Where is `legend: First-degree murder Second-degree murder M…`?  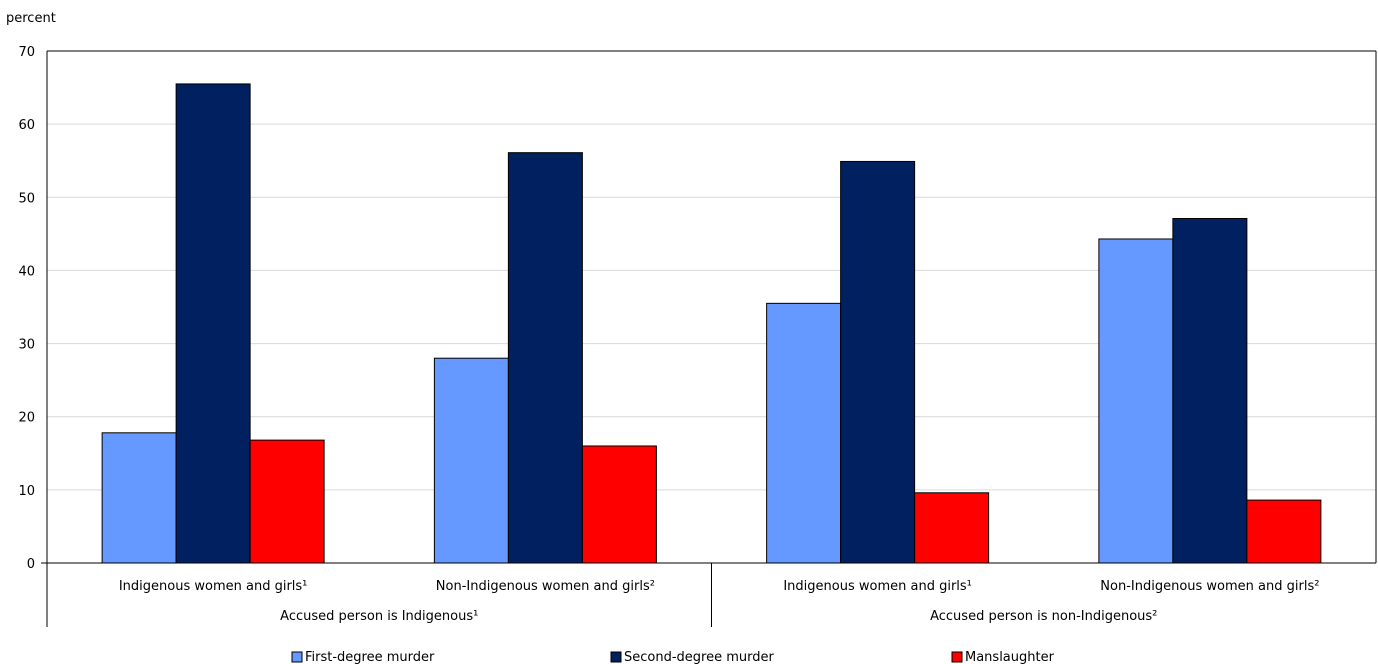 legend: First-degree murder Second-degree murder M… is located at coordinates (673, 657).